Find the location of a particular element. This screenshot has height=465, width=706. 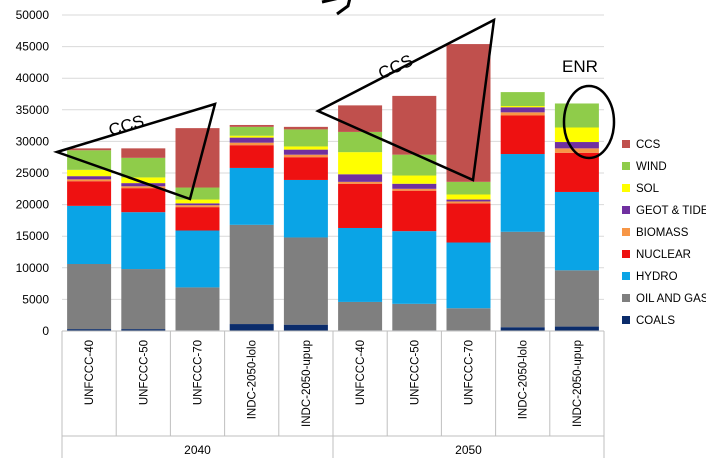

y-tick-label: 25000 is located at coordinates (33, 173).